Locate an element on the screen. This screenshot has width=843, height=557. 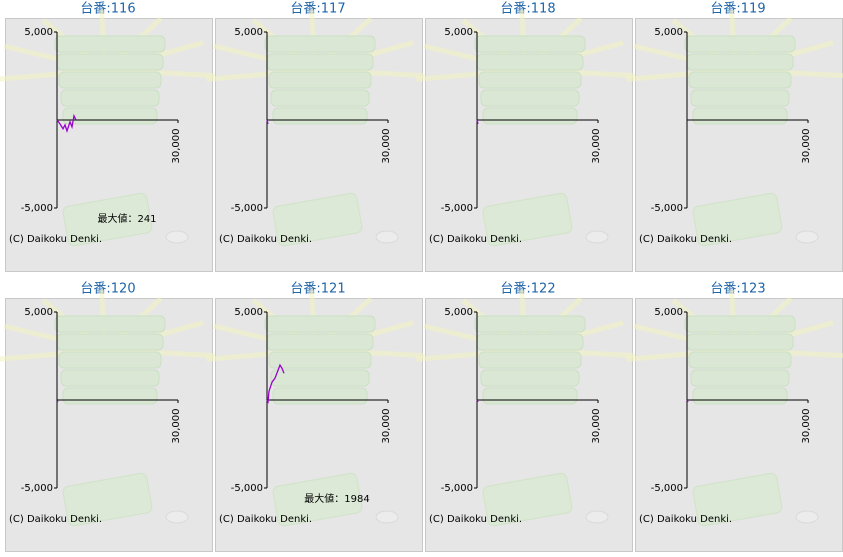
chart-title: 台番:122 is located at coordinates (527, 289).